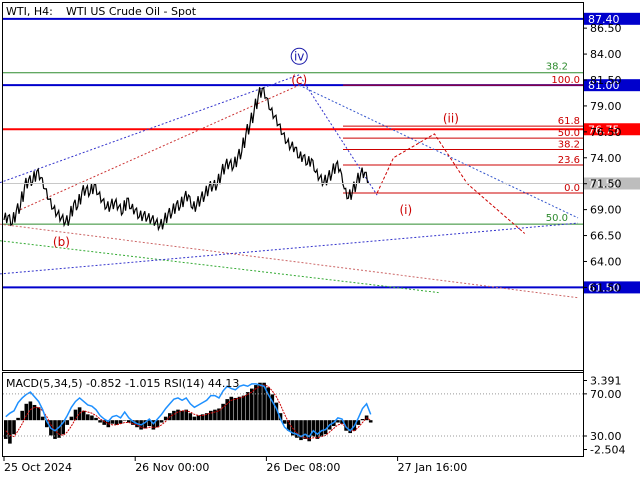 This screenshot has width=640, height=480. What do you see at coordinates (557, 218) in the screenshot?
I see `green-level-label-1: 50.0` at bounding box center [557, 218].